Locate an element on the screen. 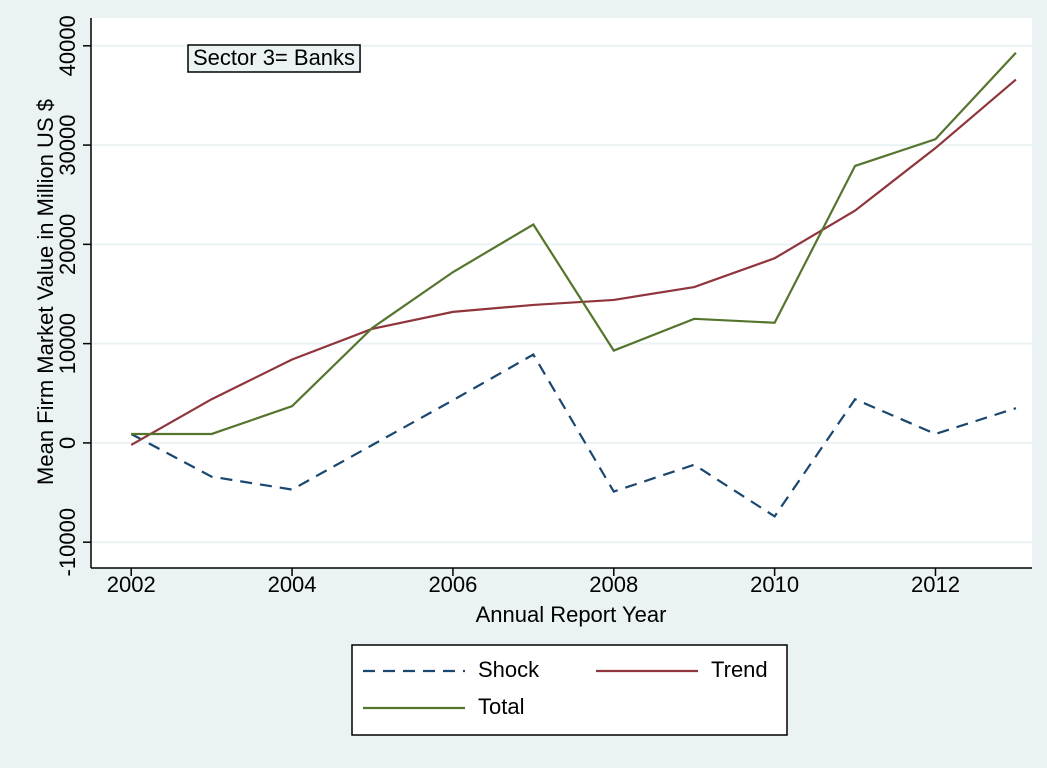 The width and height of the screenshot is (1047, 768). legend: Shock Trend Total is located at coordinates (569, 690).